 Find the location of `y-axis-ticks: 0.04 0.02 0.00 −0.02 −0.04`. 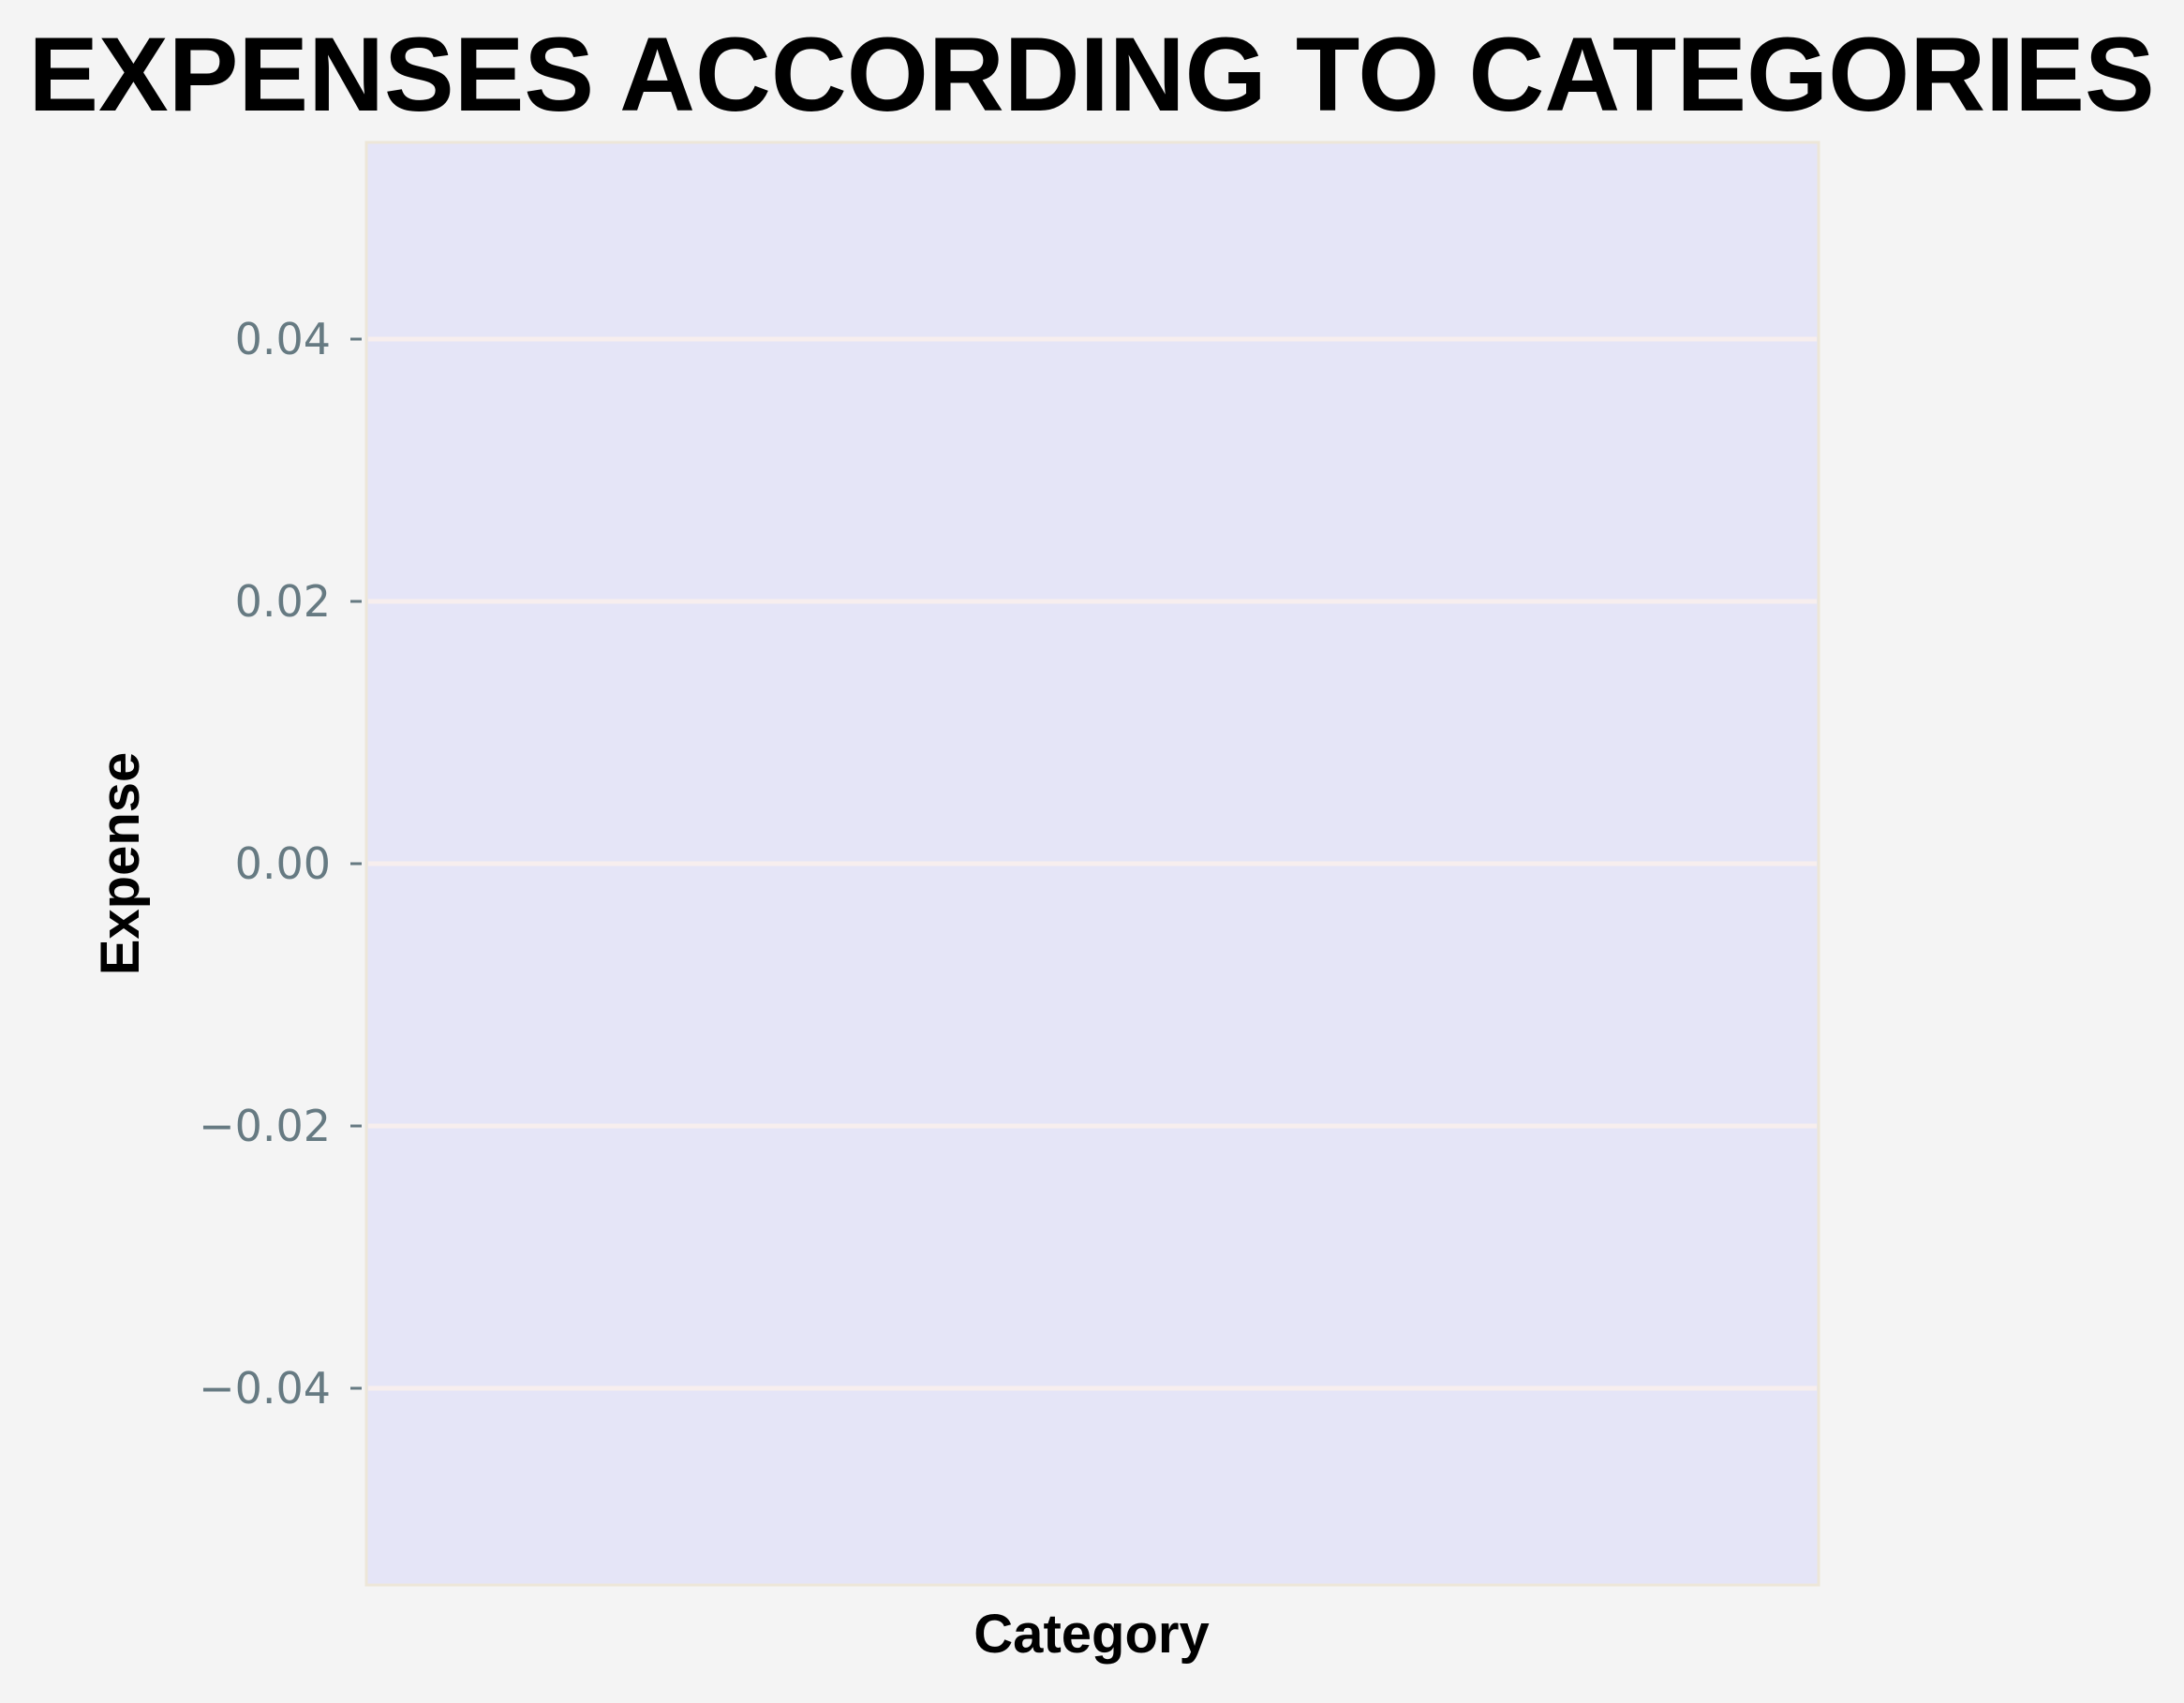

y-axis-ticks: 0.04 0.02 0.00 −0.02 −0.04 is located at coordinates (280, 864).